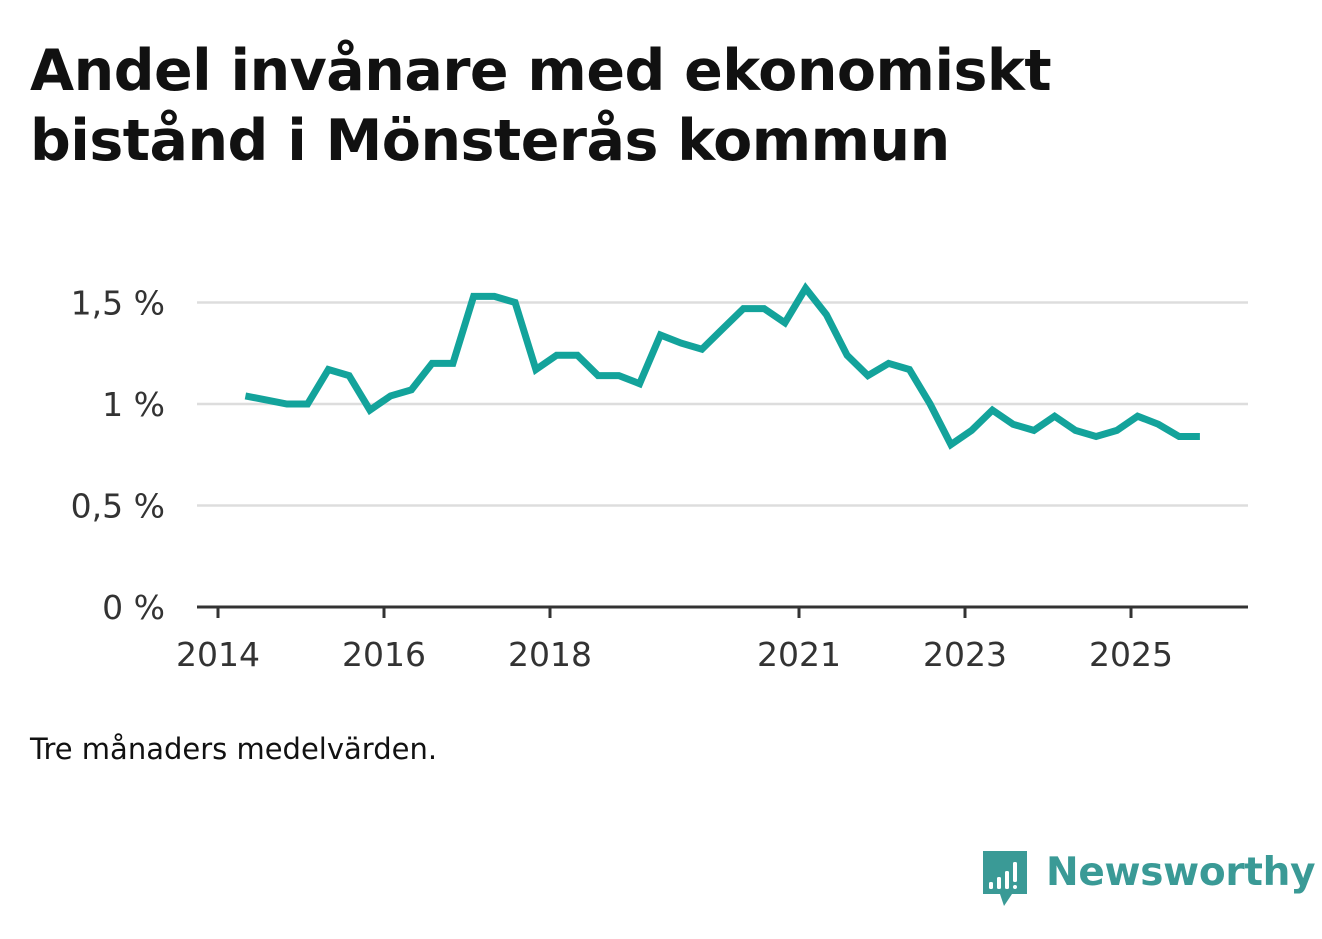 The height and width of the screenshot is (939, 1322). What do you see at coordinates (1181, 872) in the screenshot?
I see `brand-name: Newsworthy` at bounding box center [1181, 872].